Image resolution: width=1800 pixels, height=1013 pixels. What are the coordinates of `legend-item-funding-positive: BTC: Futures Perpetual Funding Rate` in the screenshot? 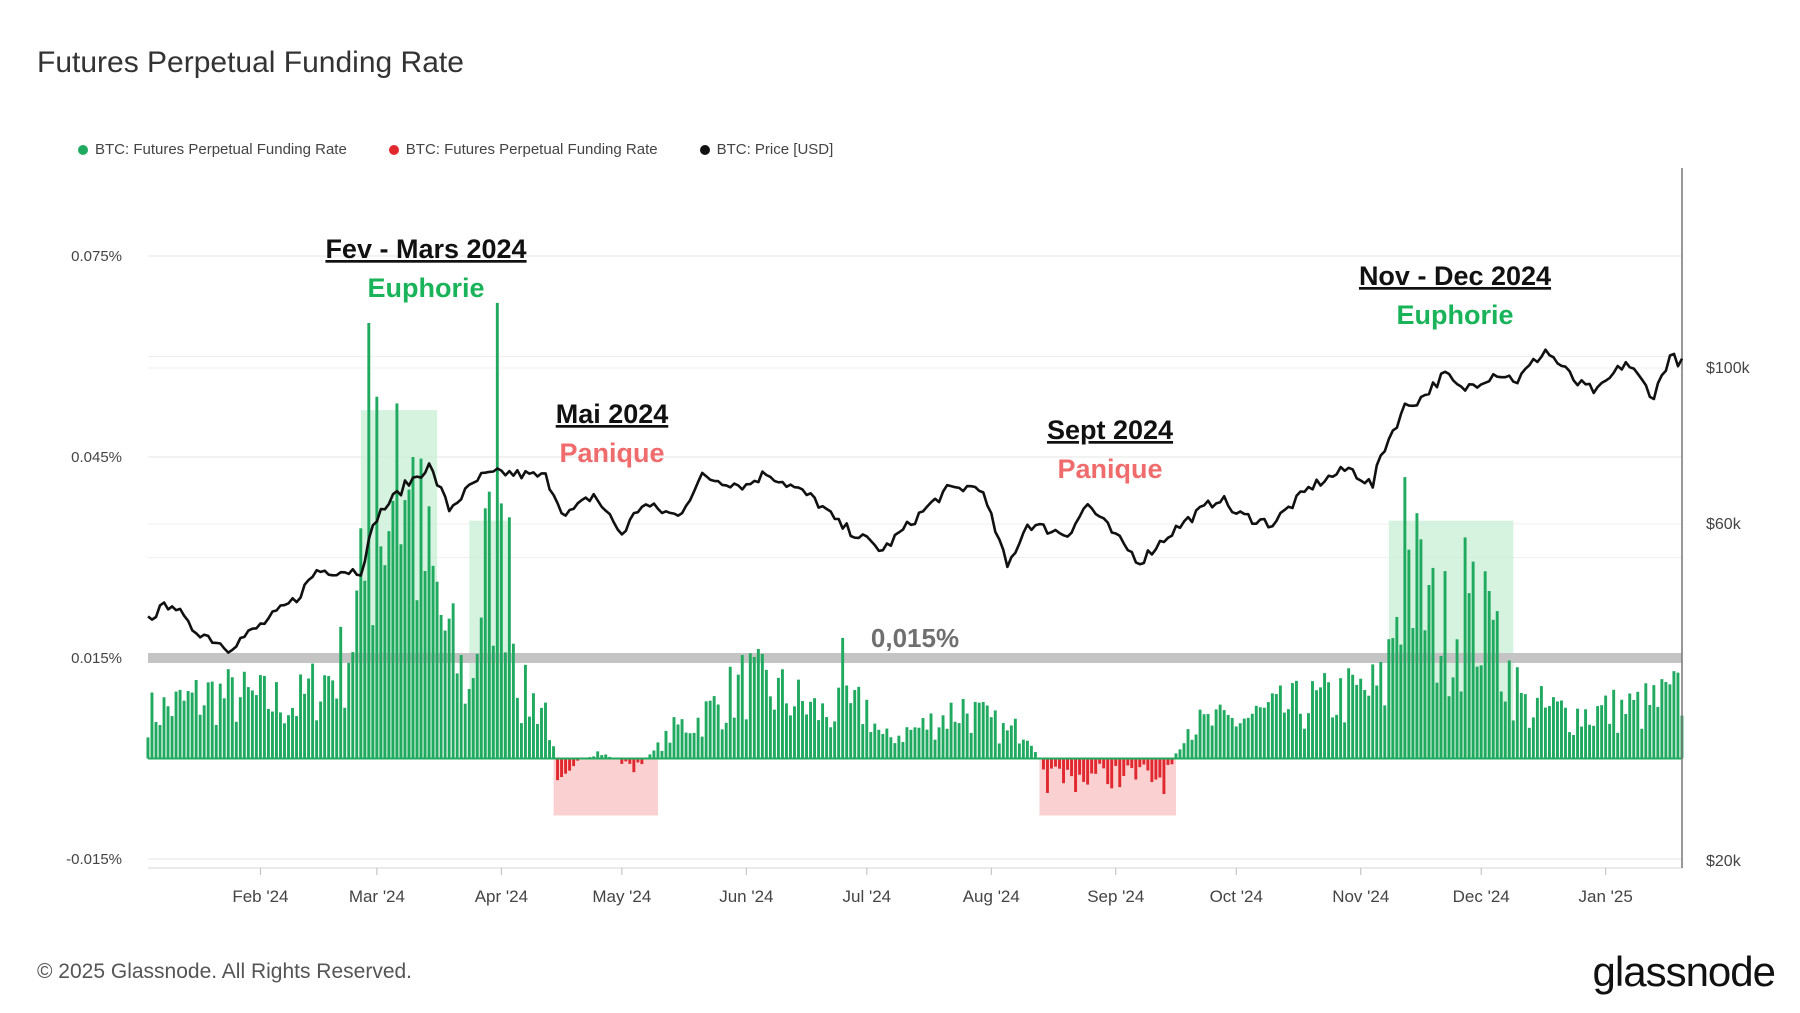 It's located at (212, 149).